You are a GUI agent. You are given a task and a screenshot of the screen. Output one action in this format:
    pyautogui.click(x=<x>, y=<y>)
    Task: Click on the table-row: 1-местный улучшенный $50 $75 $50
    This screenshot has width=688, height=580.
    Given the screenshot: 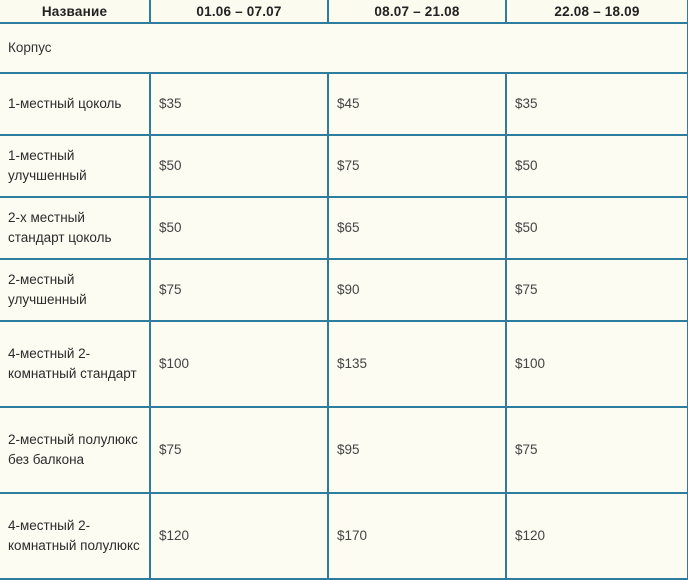 What is the action you would take?
    pyautogui.click(x=344, y=166)
    